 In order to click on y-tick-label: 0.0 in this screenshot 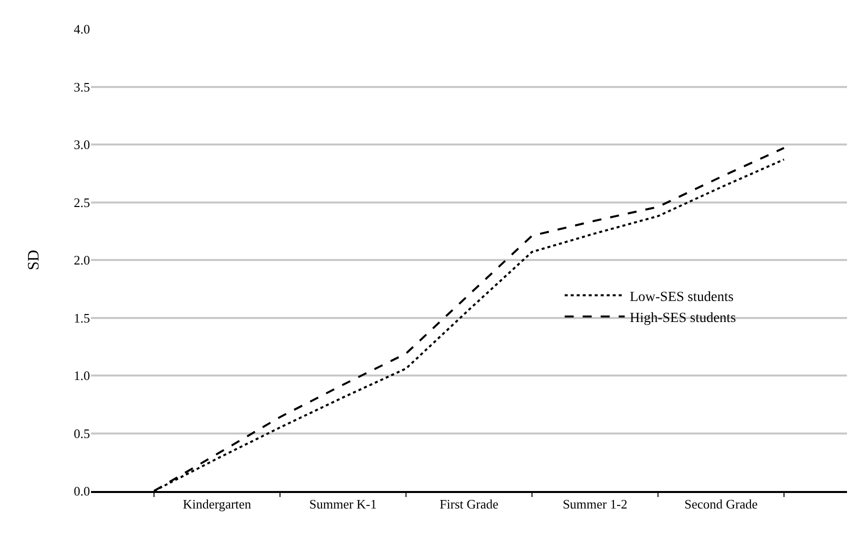, I will do `click(82, 491)`.